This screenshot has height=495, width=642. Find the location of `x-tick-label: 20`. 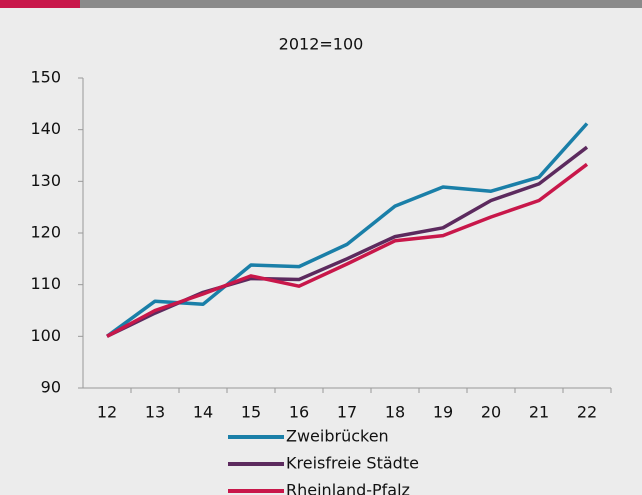

x-tick-label: 20 is located at coordinates (491, 412).